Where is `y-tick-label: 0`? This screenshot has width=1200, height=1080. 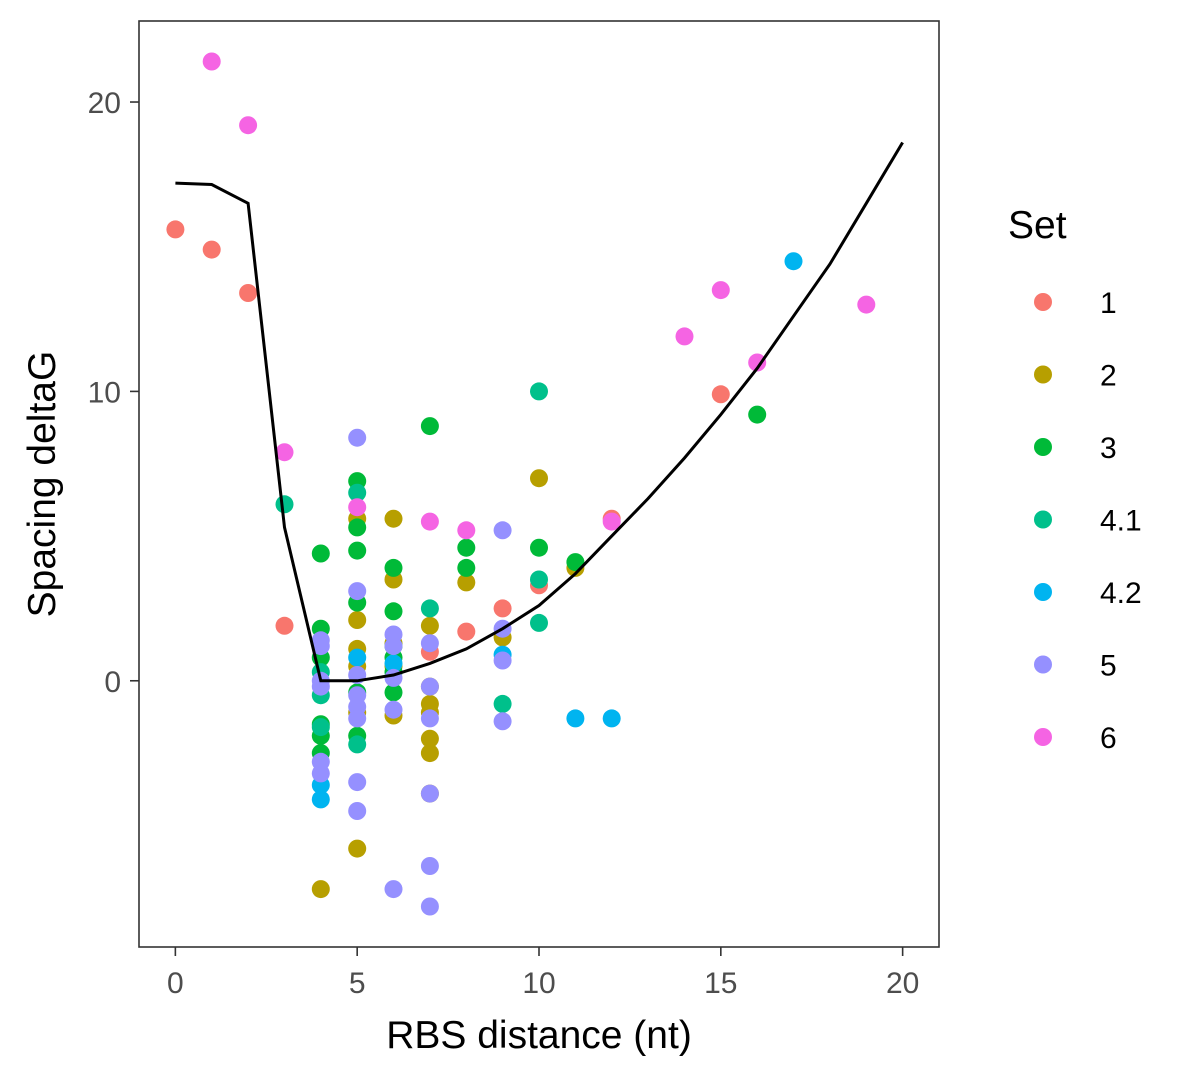 y-tick-label: 0 is located at coordinates (112, 682).